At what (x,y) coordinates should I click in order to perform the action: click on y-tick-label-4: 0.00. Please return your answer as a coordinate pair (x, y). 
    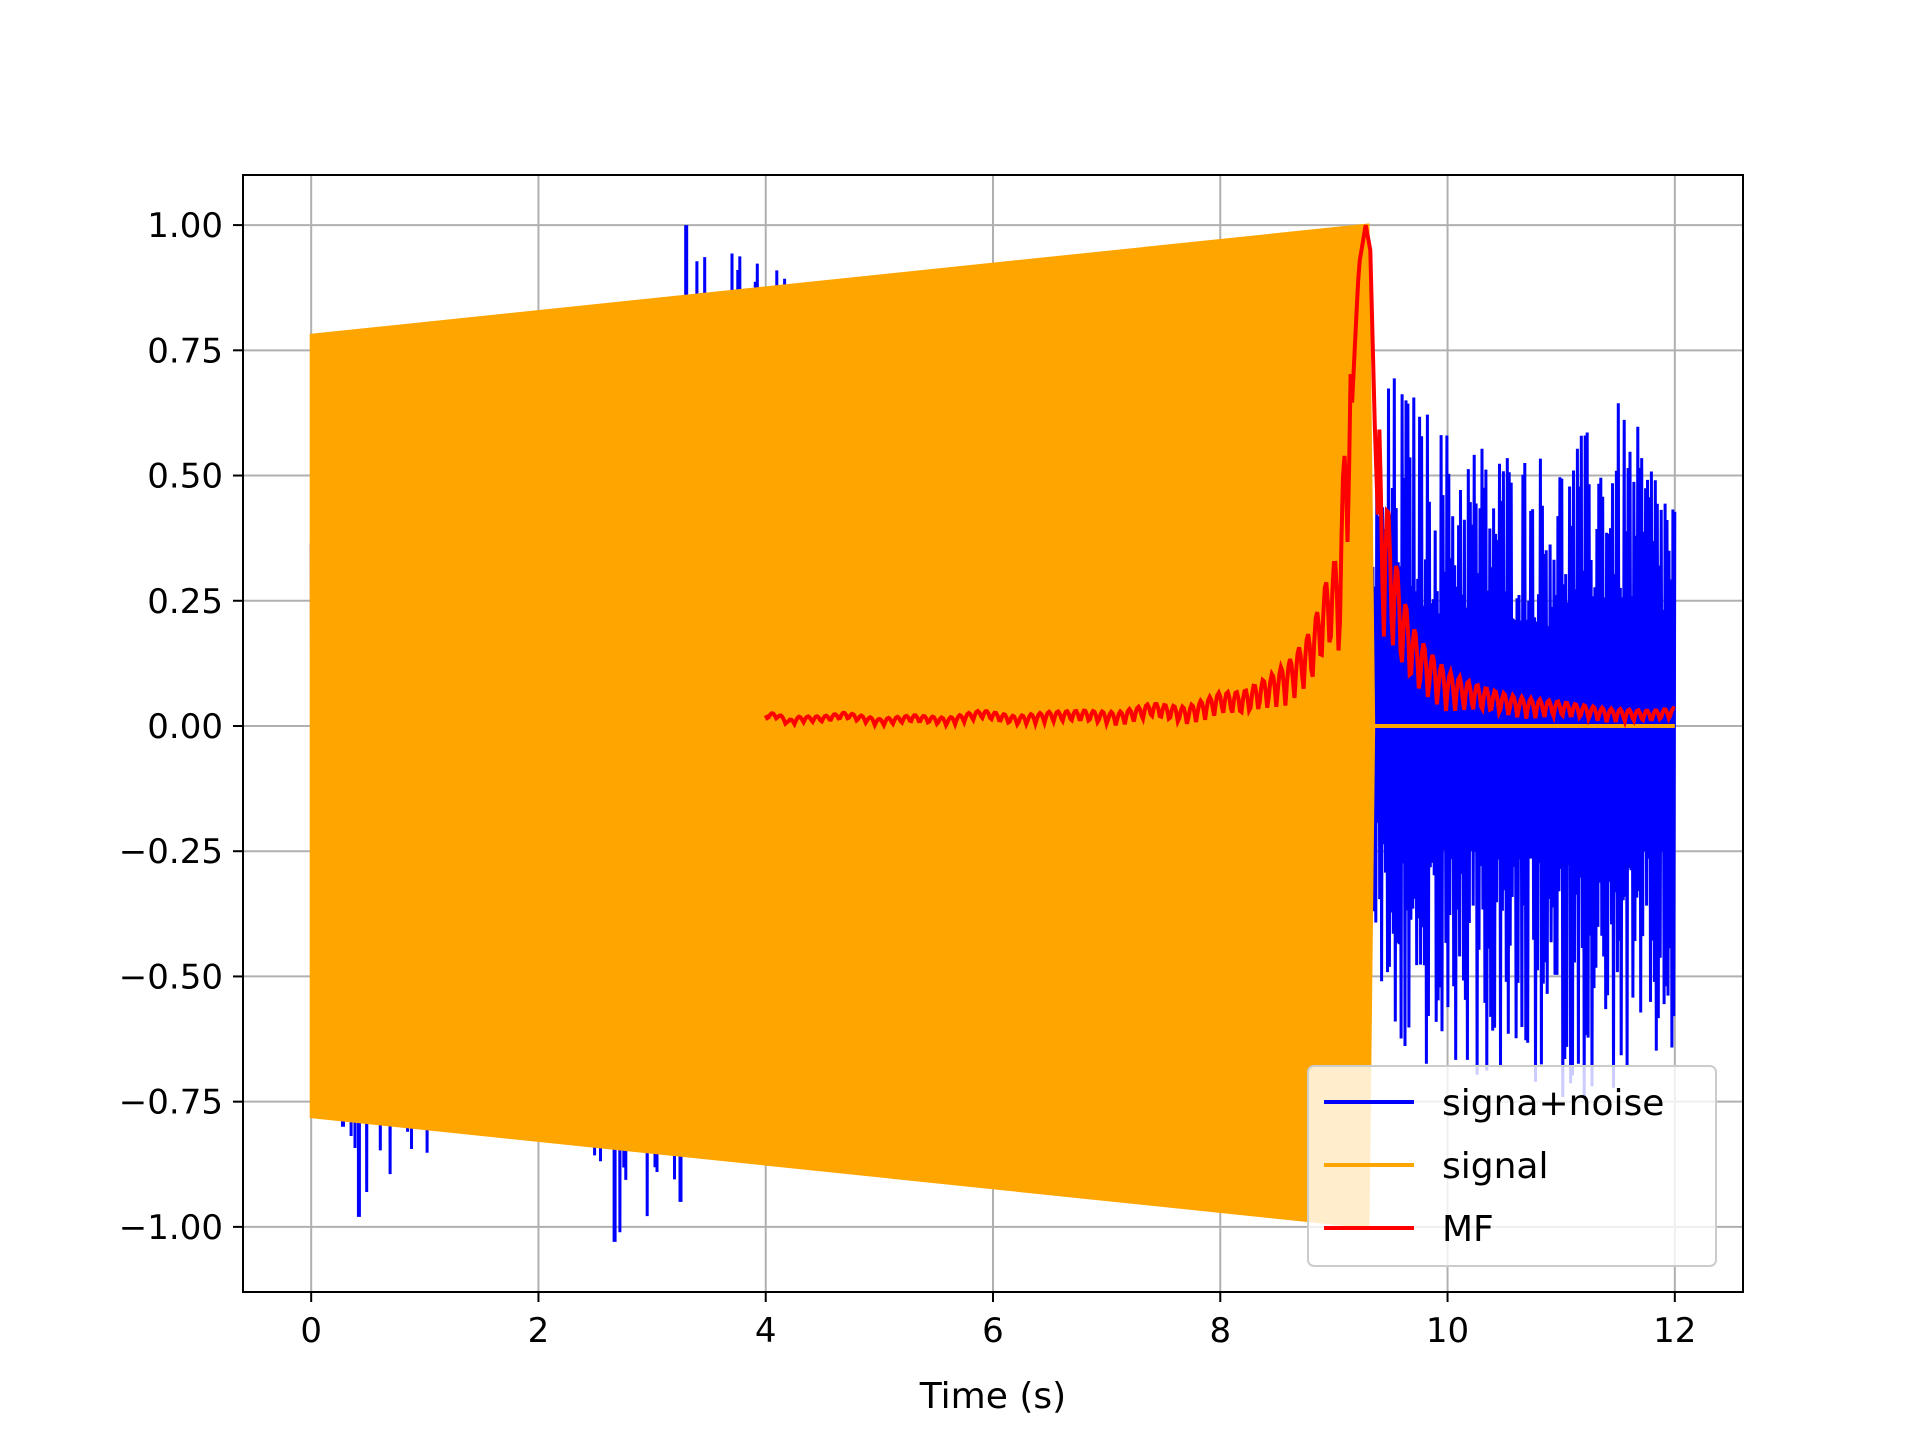
    Looking at the image, I should click on (185, 727).